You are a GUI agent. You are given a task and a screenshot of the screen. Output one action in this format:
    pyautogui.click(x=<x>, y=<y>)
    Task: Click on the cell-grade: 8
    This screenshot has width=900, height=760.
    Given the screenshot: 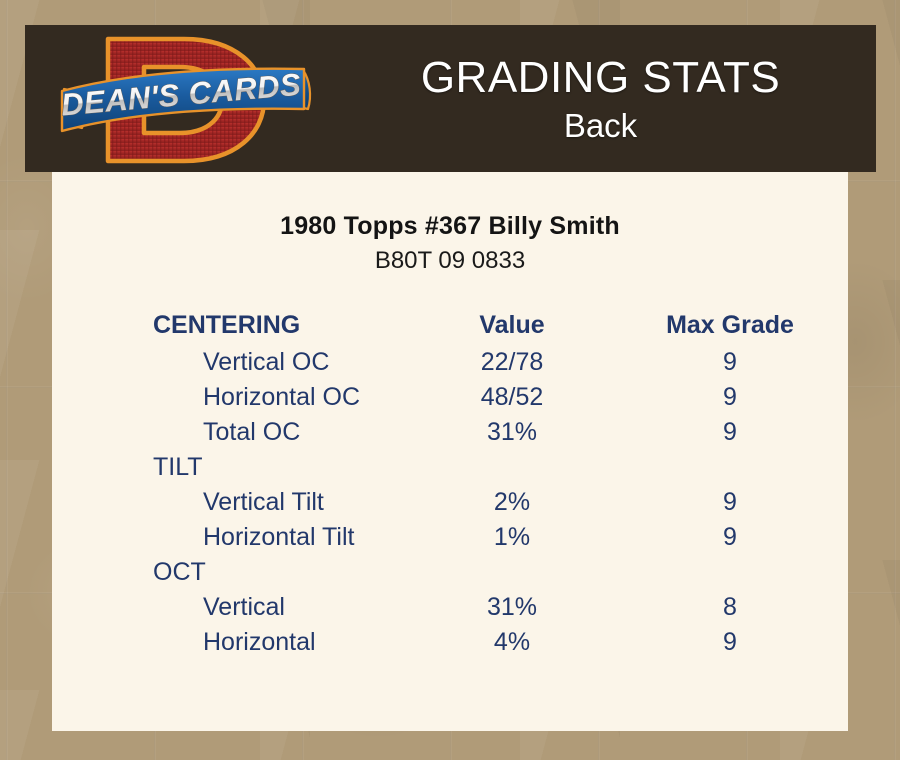 What is the action you would take?
    pyautogui.click(x=730, y=607)
    